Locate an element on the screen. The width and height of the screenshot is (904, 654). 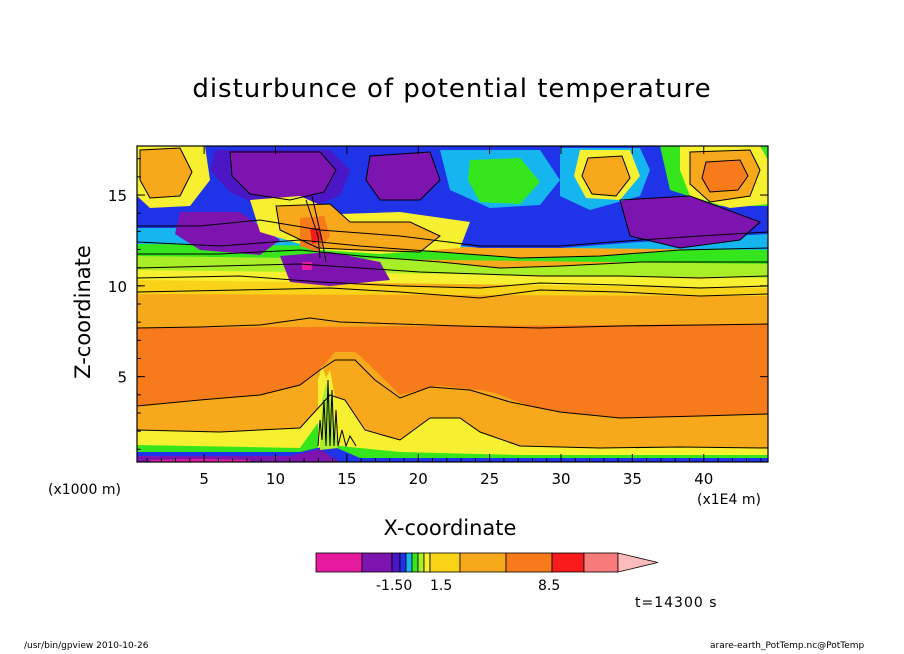
y-axis-label: Z-coordinate is located at coordinates (83, 312).